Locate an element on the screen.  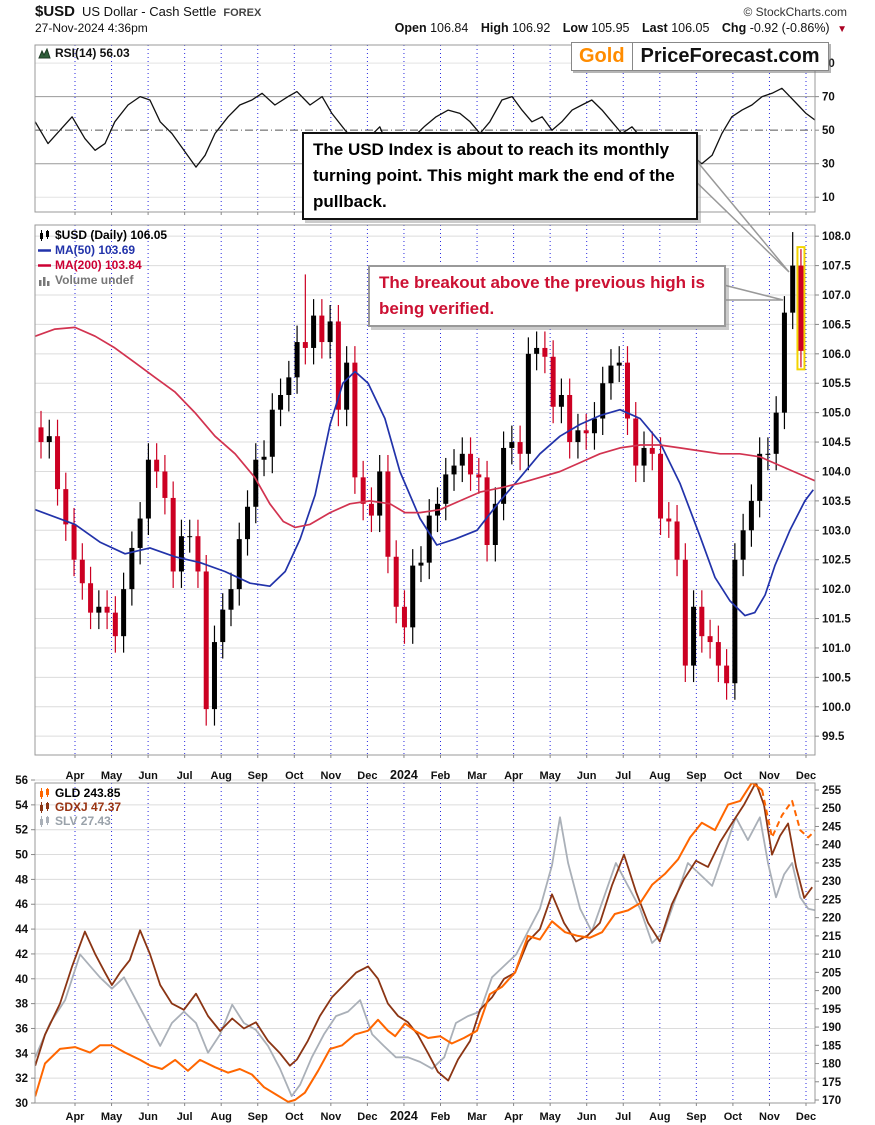
month-label: Jul is located at coordinates (185, 776).